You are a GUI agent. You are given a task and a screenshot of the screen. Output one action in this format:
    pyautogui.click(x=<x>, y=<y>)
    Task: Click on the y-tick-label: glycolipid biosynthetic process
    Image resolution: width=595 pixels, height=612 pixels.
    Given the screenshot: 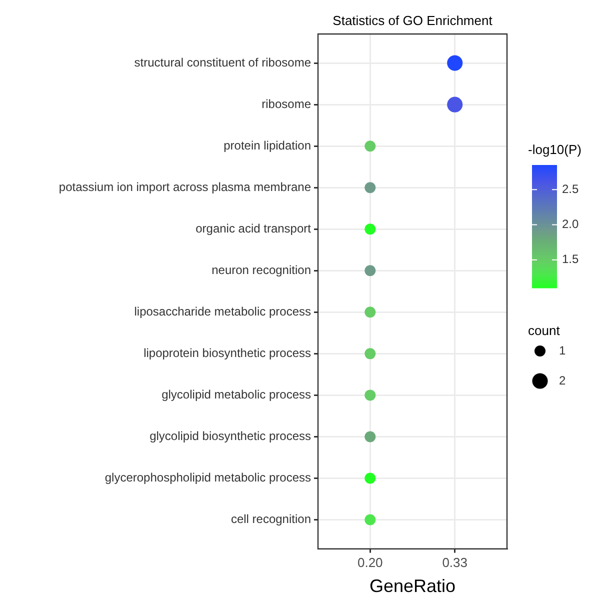 What is the action you would take?
    pyautogui.click(x=230, y=436)
    